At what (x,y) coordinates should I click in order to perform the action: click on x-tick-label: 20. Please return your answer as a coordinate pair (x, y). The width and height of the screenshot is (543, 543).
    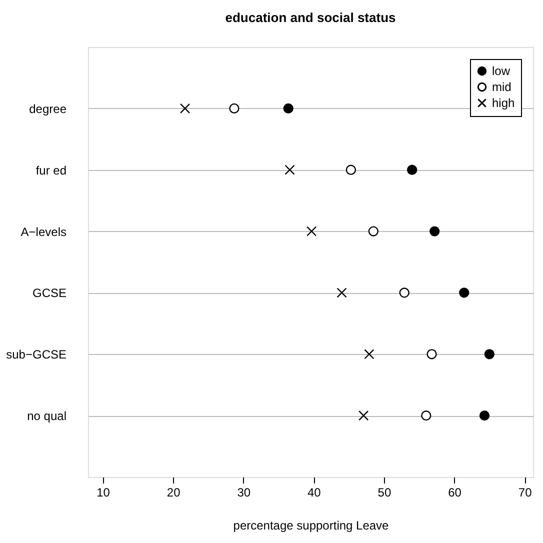
    Looking at the image, I should click on (173, 493).